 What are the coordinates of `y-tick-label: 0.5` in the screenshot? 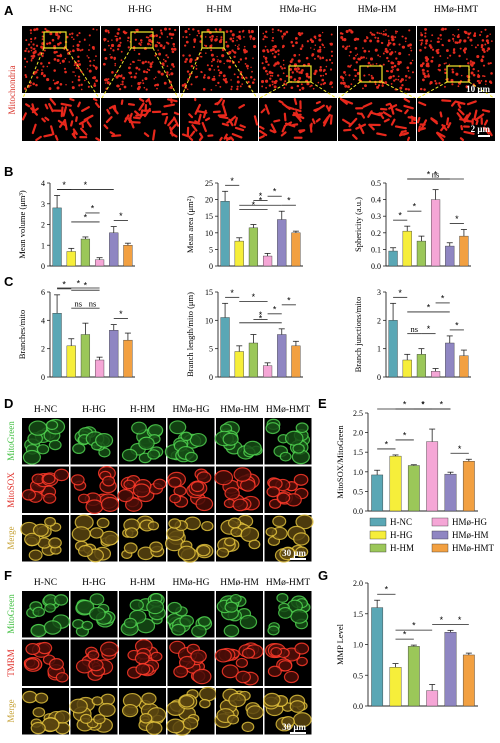 It's located at (358, 491).